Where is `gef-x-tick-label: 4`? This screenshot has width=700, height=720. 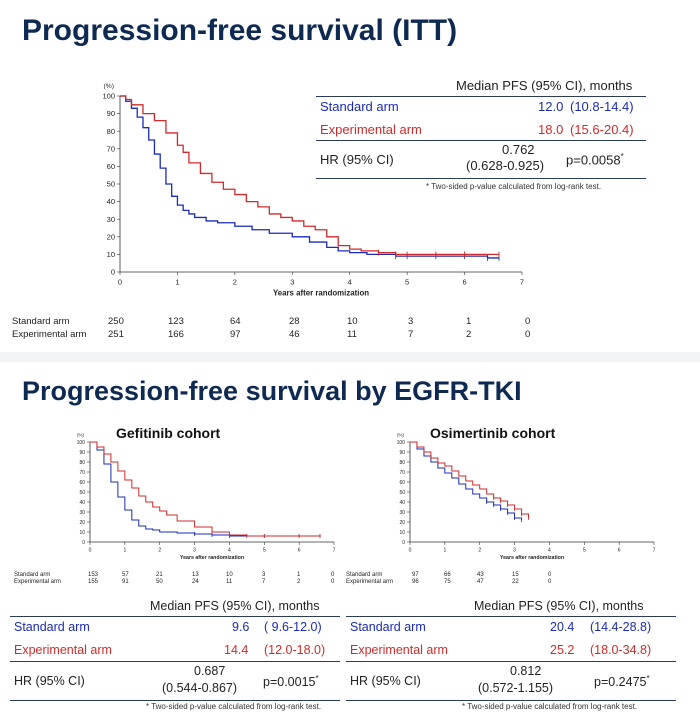 gef-x-tick-label: 4 is located at coordinates (229, 551).